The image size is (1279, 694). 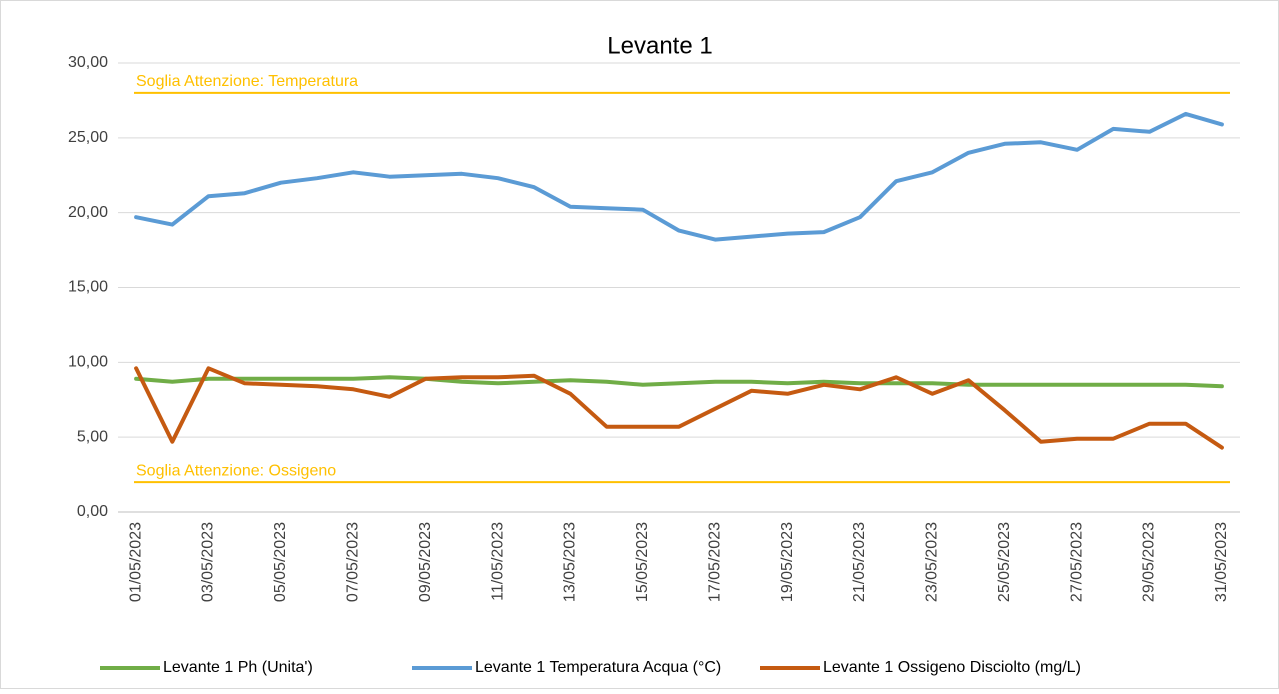 What do you see at coordinates (88, 212) in the screenshot?
I see `y-tick-label: 20,00` at bounding box center [88, 212].